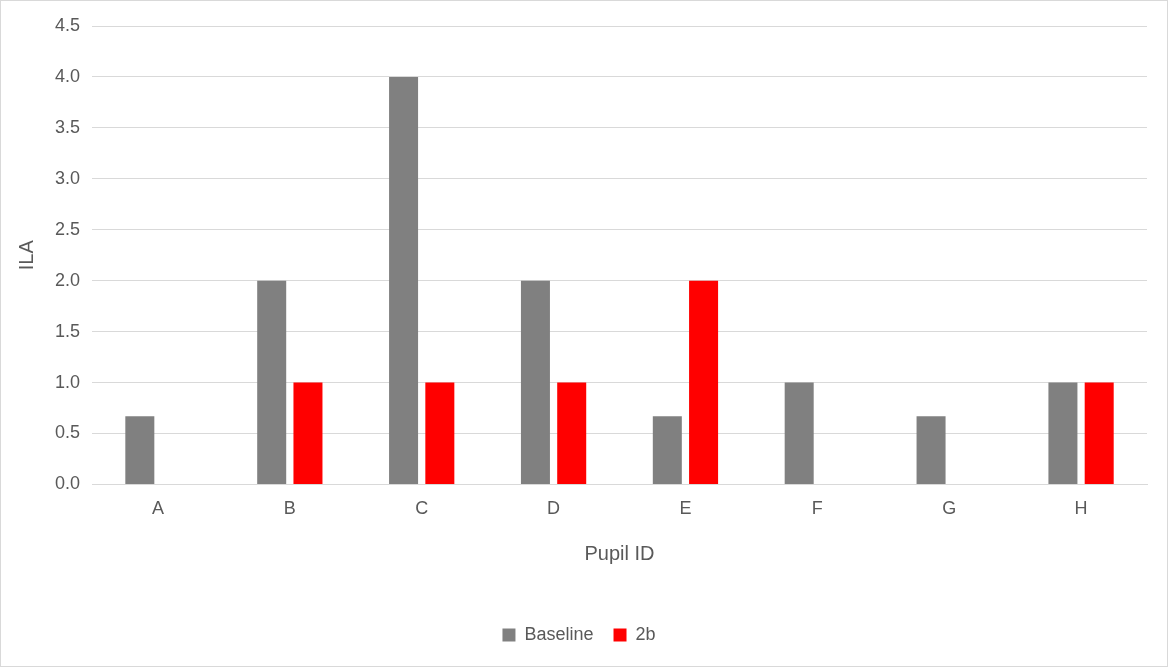  Describe the element at coordinates (289, 508) in the screenshot. I see `x-tick-label: B` at that location.